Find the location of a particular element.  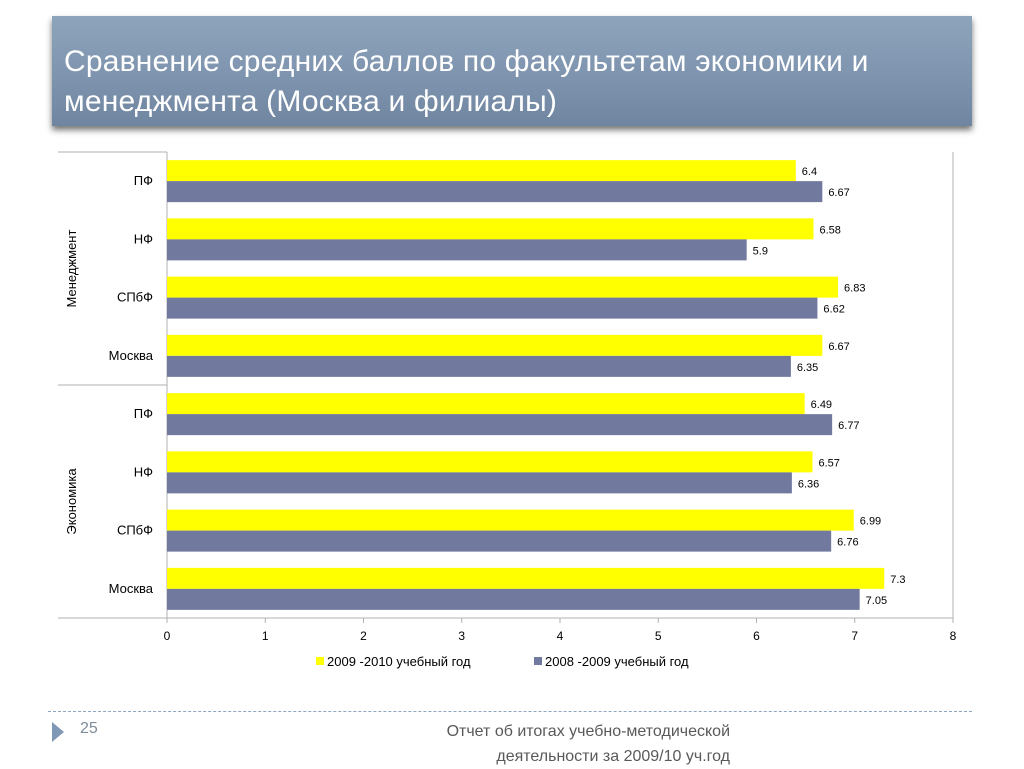

data-label: 6.58 is located at coordinates (829, 230).